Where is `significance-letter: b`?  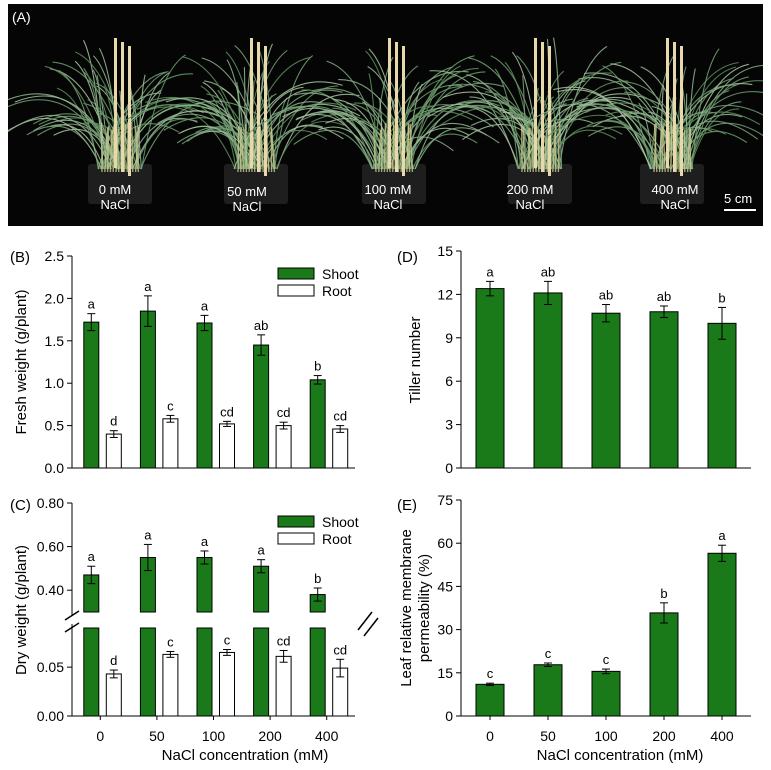
significance-letter: b is located at coordinates (663, 593).